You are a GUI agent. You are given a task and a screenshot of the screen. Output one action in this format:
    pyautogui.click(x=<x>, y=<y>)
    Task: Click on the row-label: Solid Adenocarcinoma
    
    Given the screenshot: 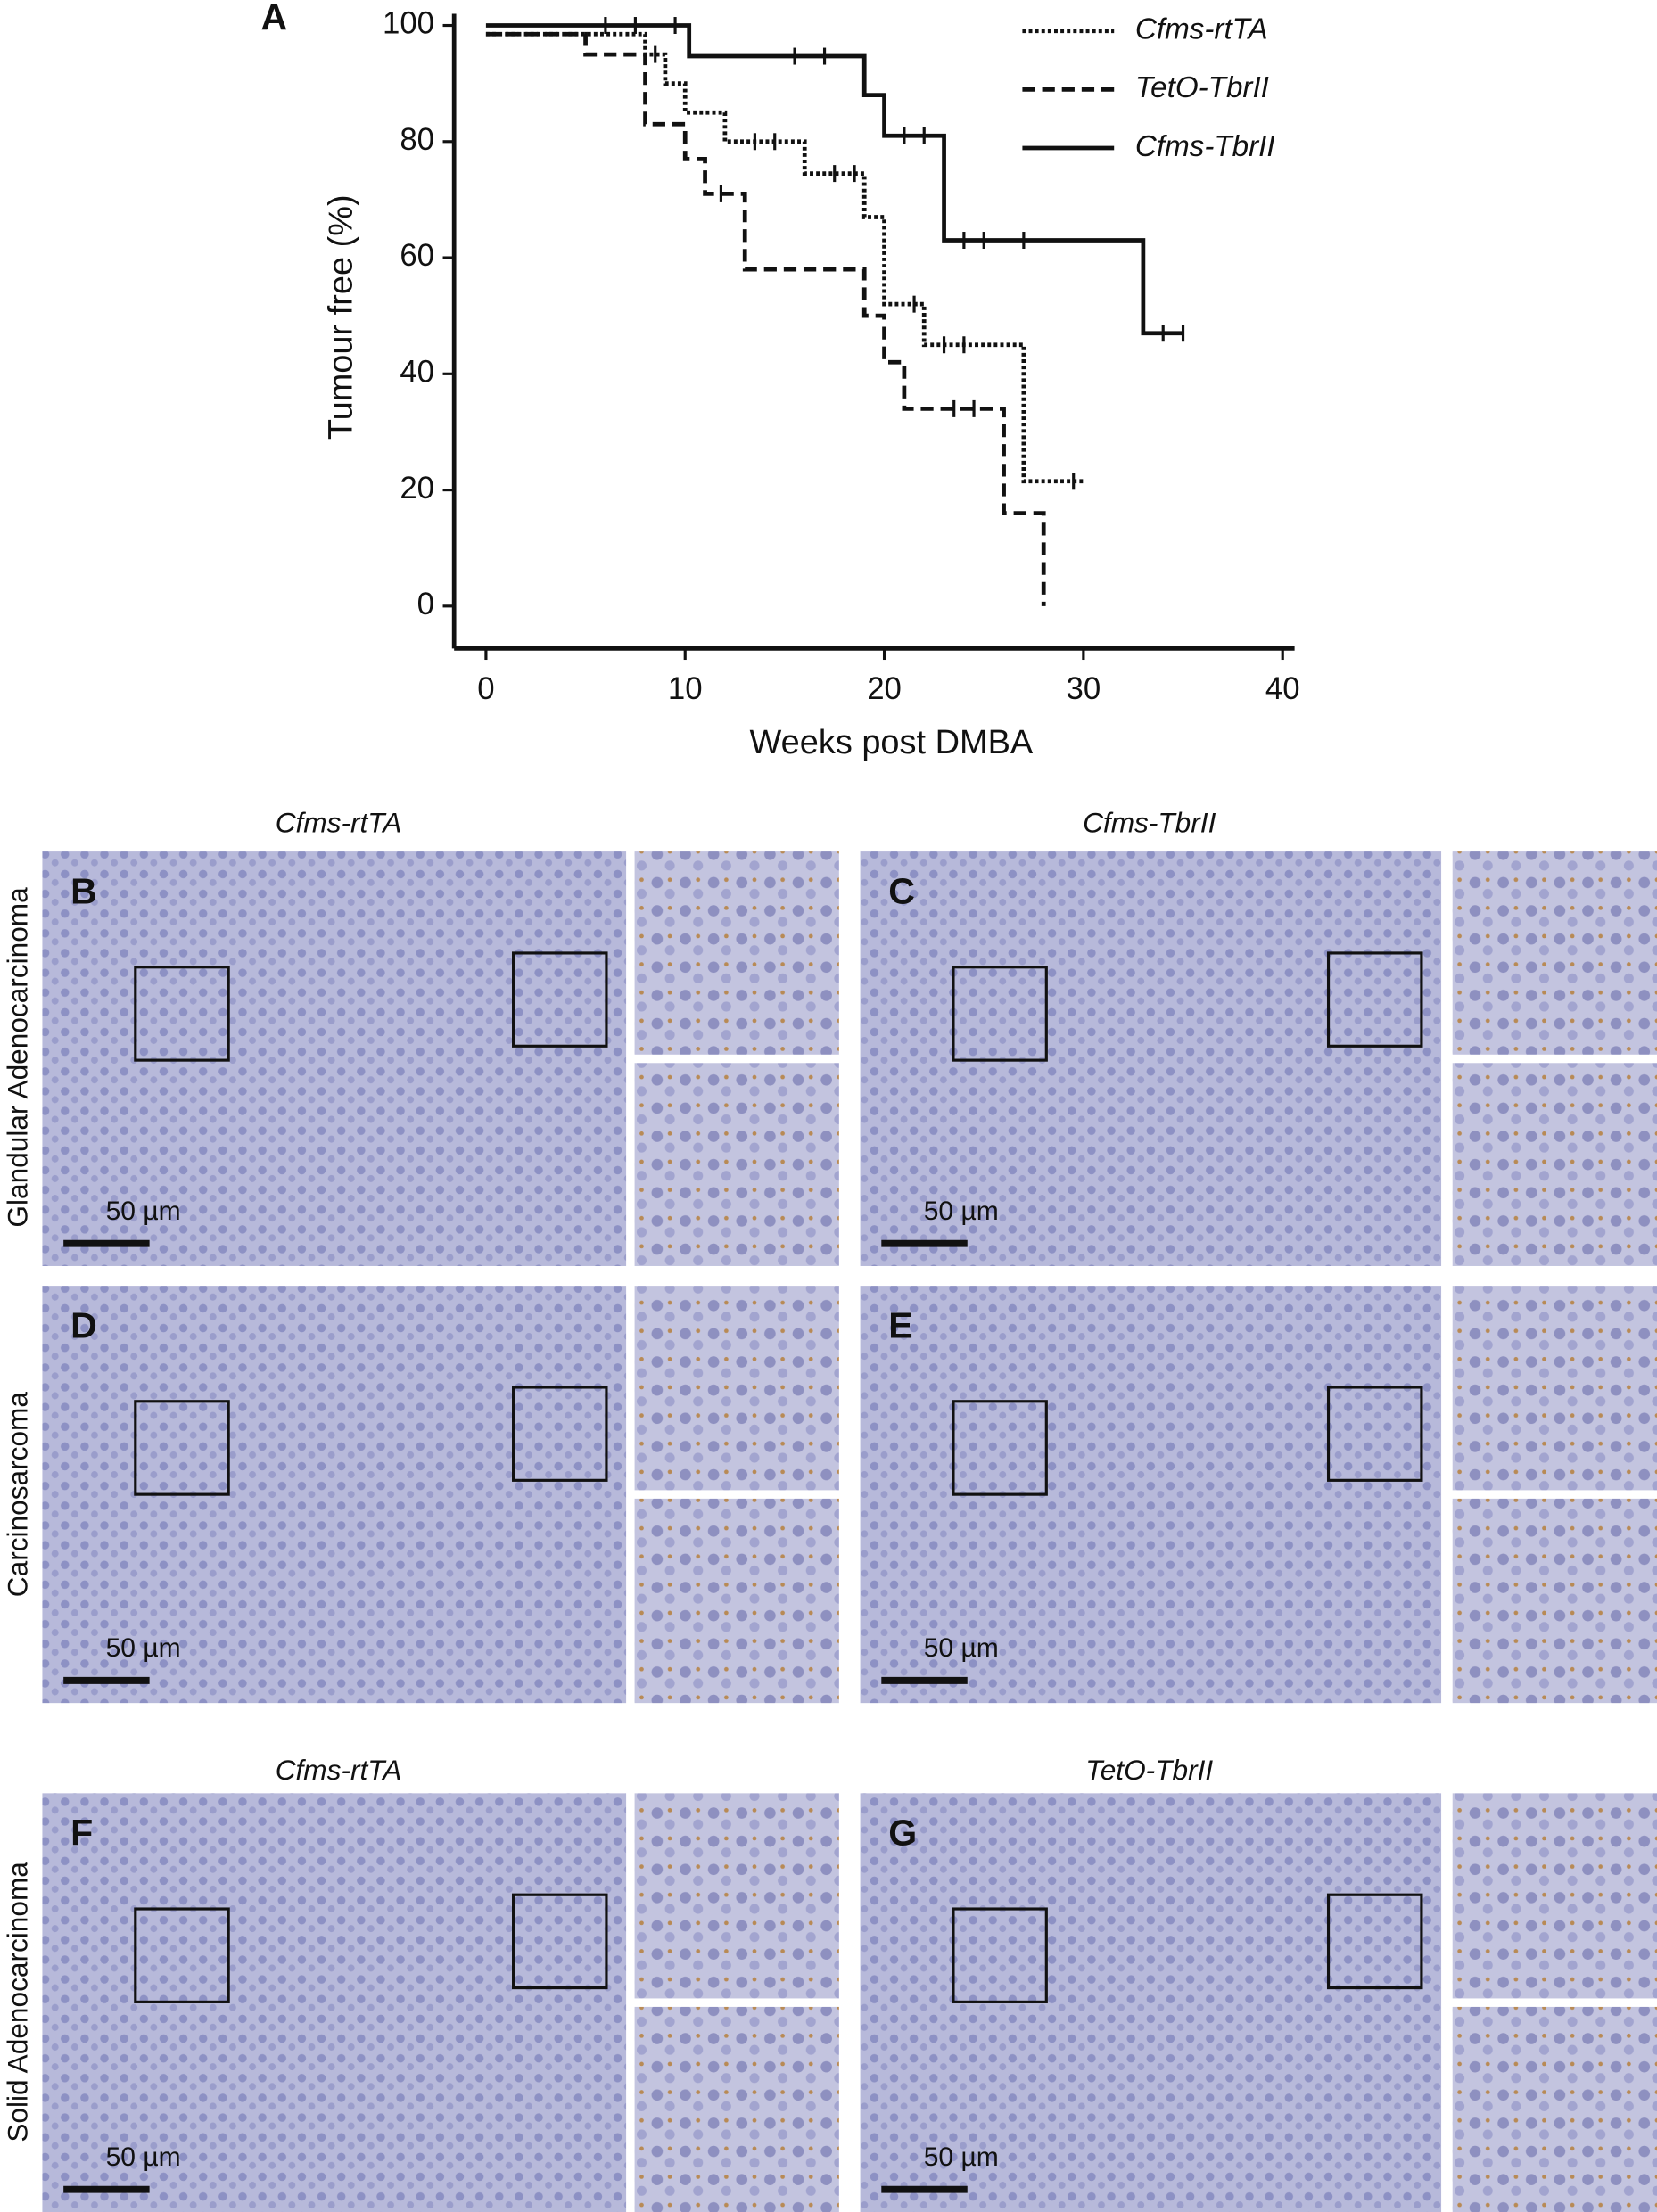 What is the action you would take?
    pyautogui.click(x=18, y=2002)
    